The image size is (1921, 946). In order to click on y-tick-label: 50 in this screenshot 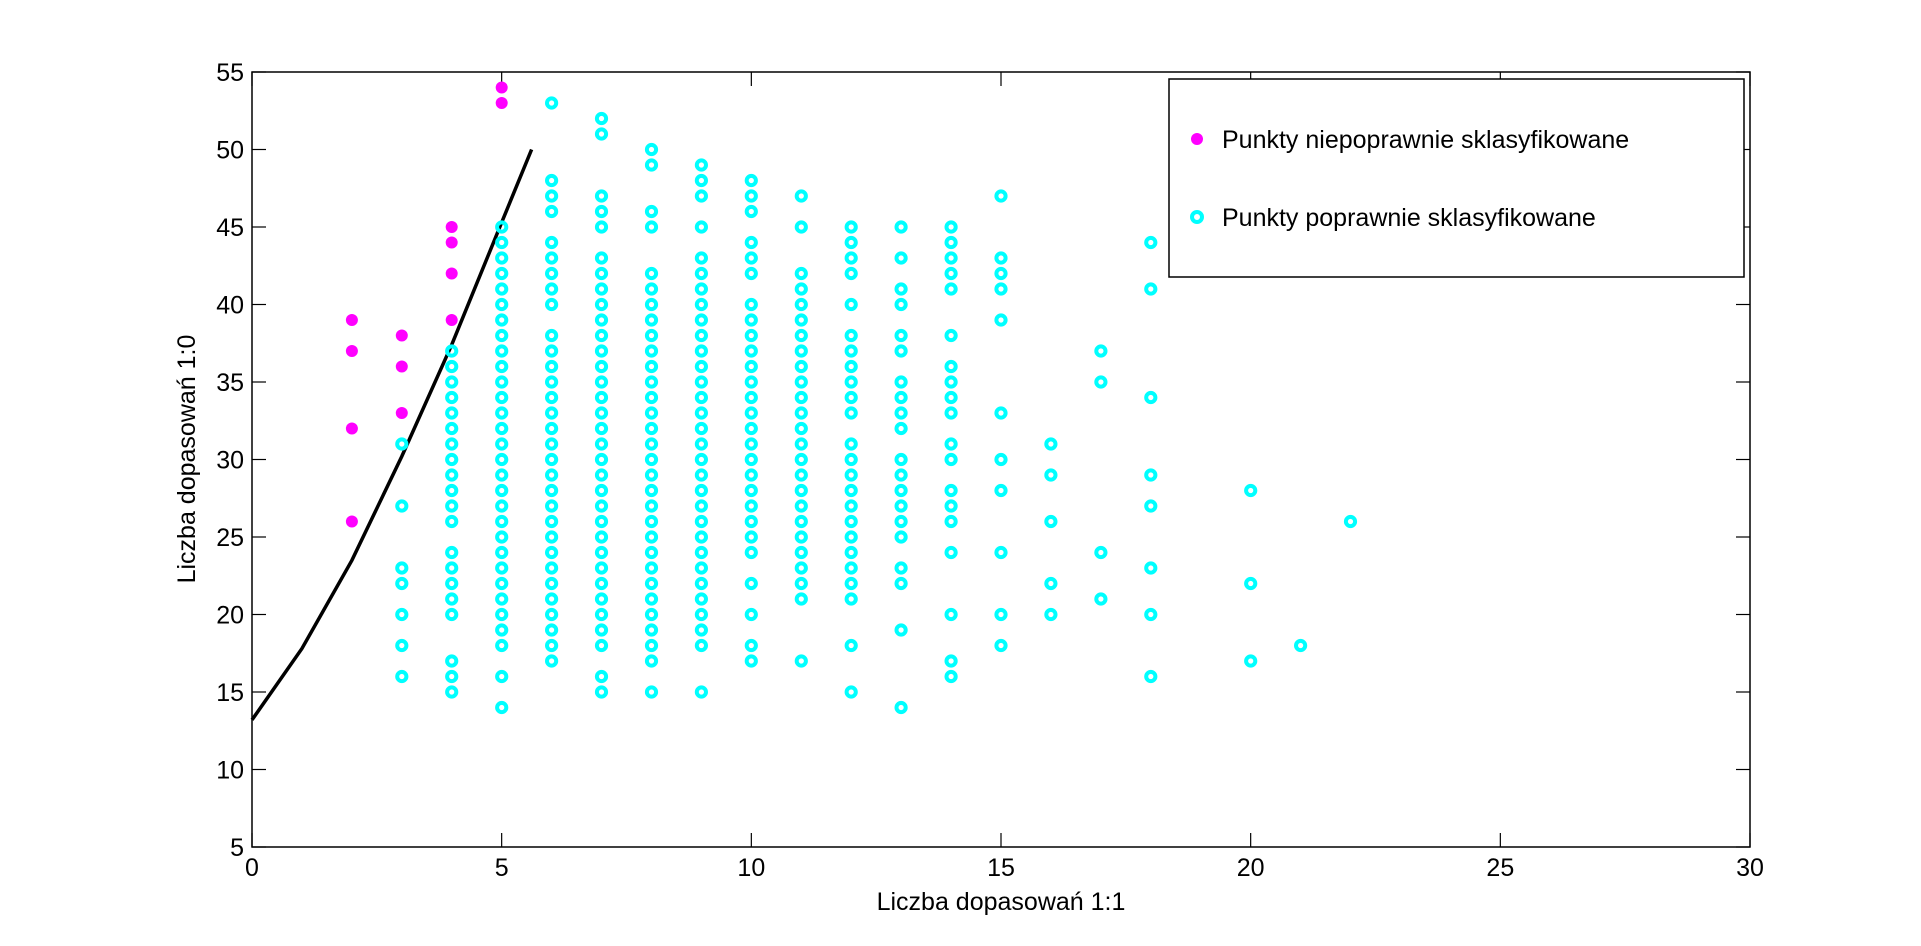, I will do `click(230, 151)`.